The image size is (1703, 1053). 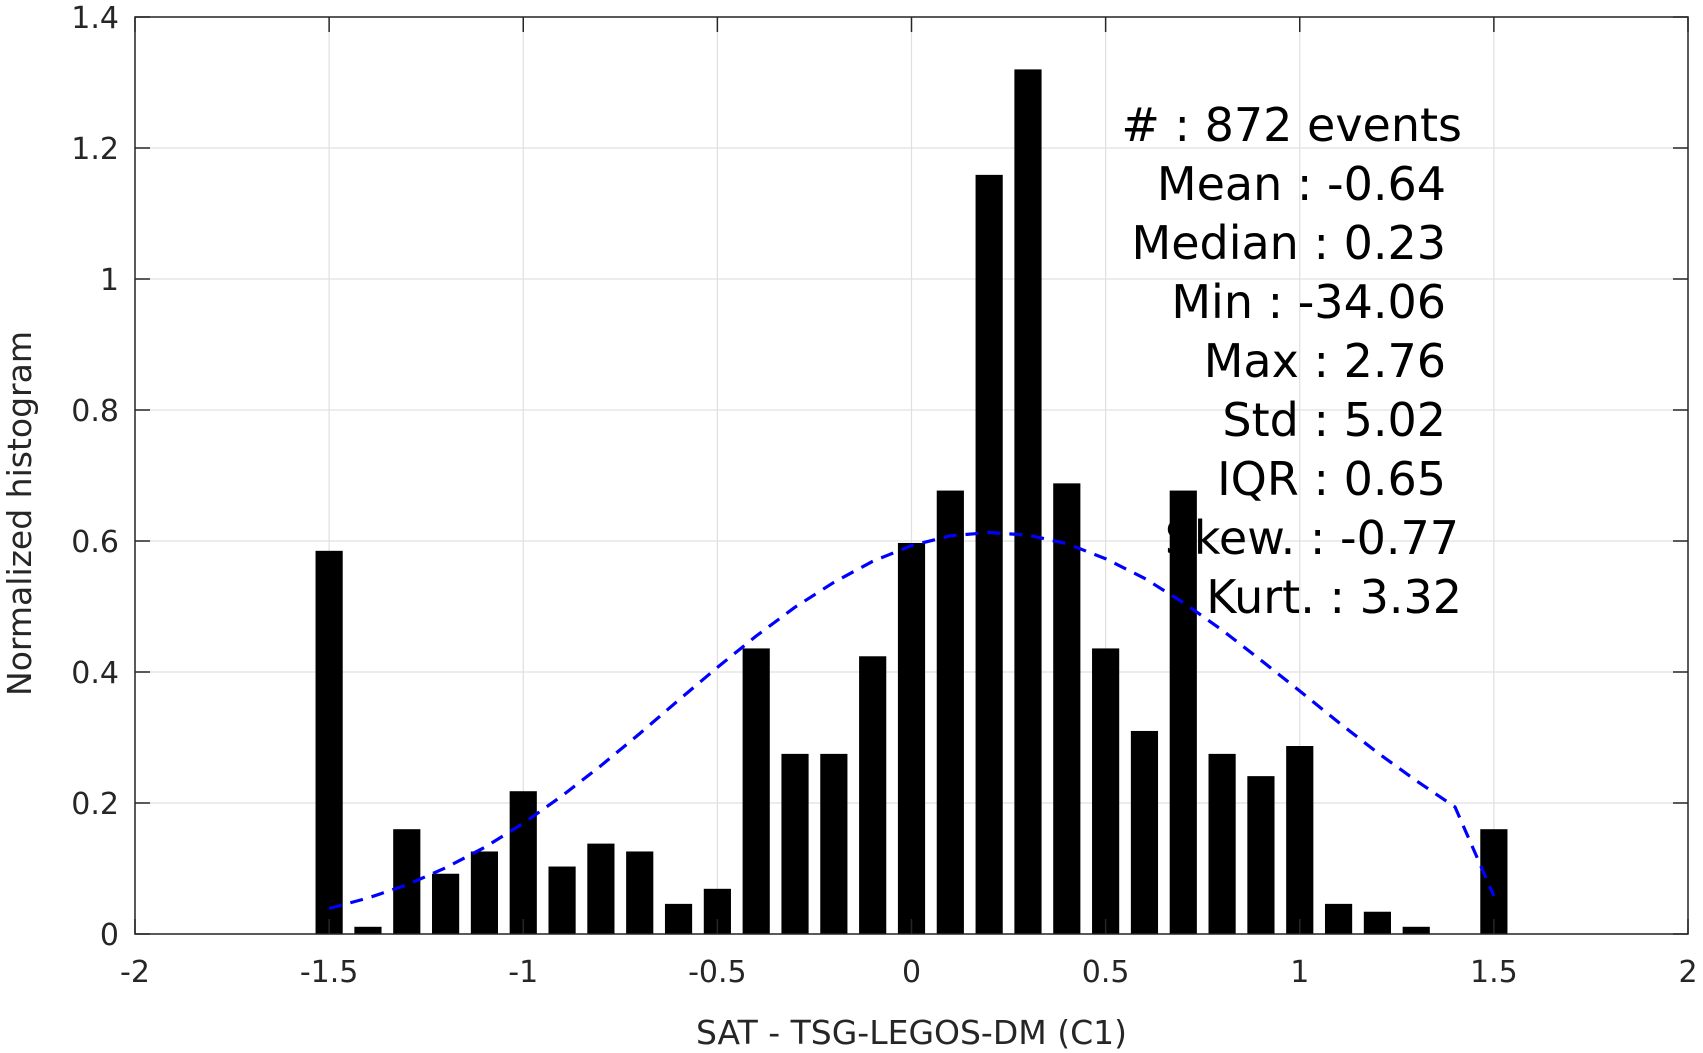 I want to click on stats-line-8: Kurt. : 3.32, so click(x=1334, y=597).